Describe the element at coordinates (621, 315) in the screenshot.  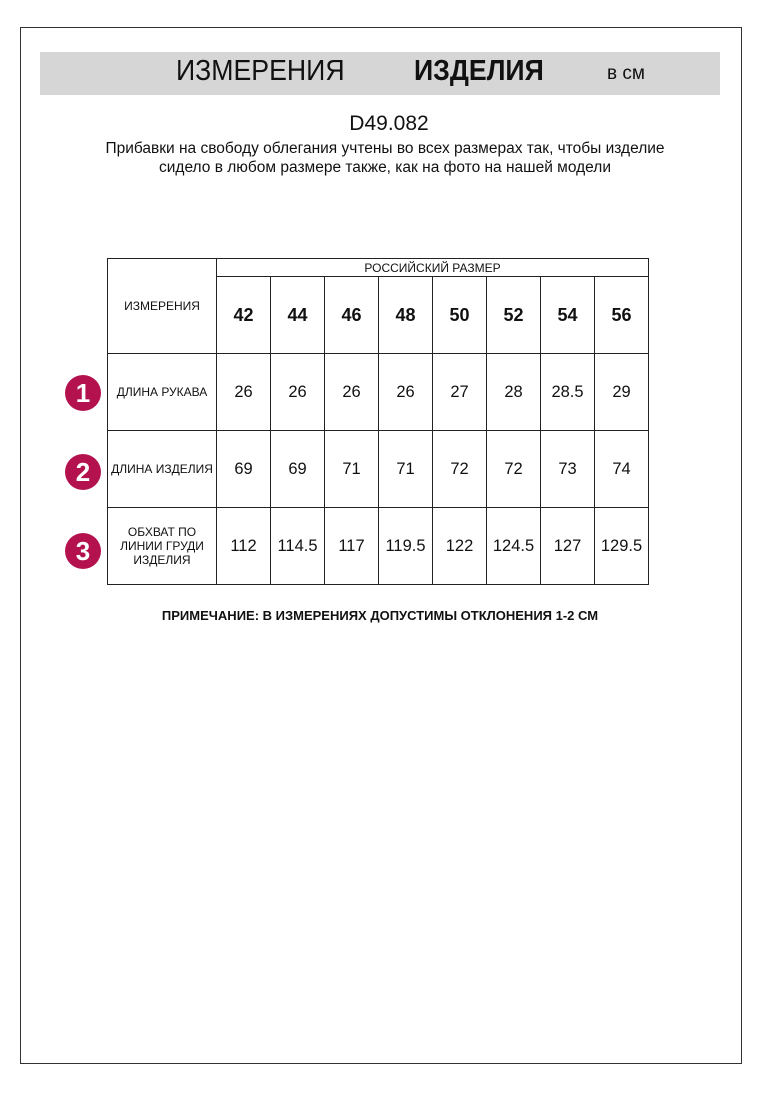
I see `size-header: 56` at that location.